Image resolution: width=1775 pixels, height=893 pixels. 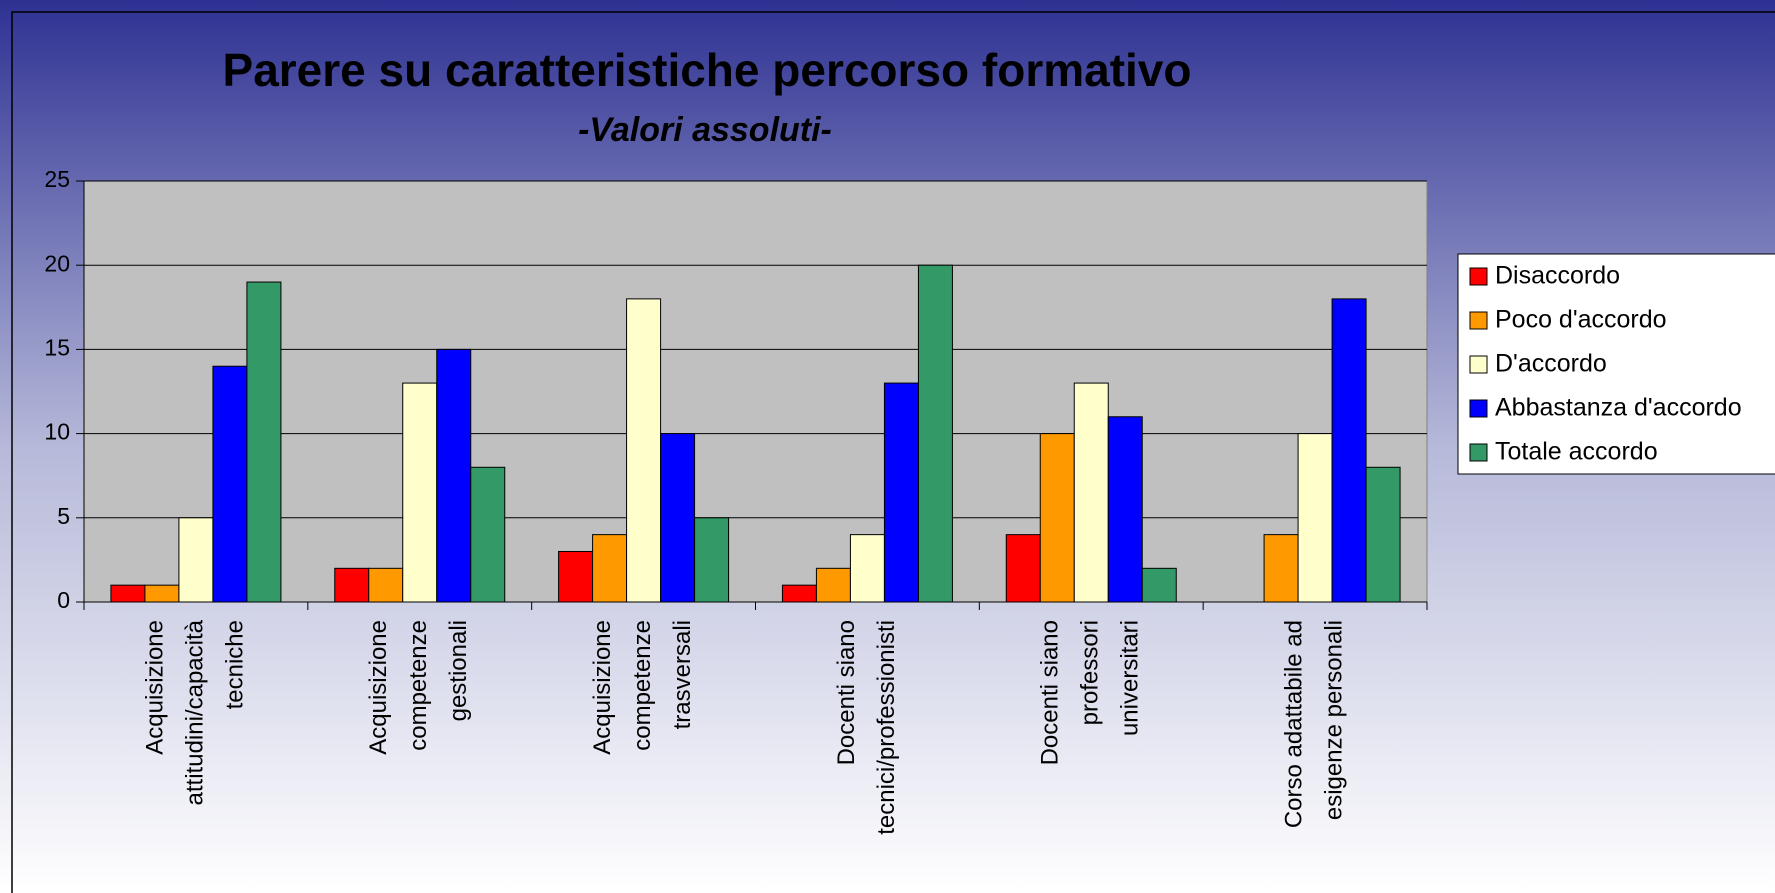 I want to click on legend-label: Poco d'accordo, so click(x=1581, y=320).